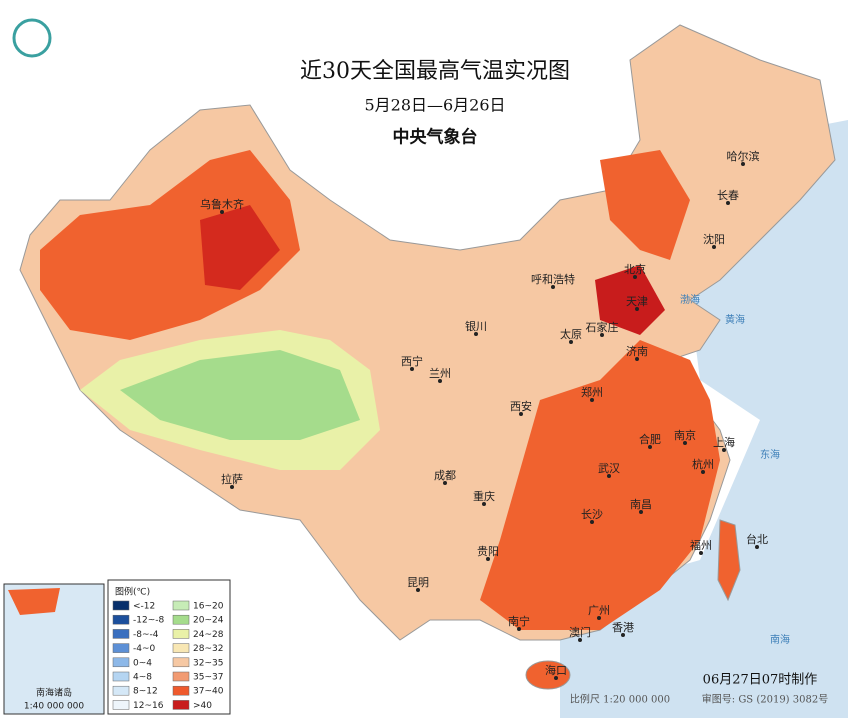  Describe the element at coordinates (240, 395) in the screenshot. I see `cool-region-qinghai` at that location.